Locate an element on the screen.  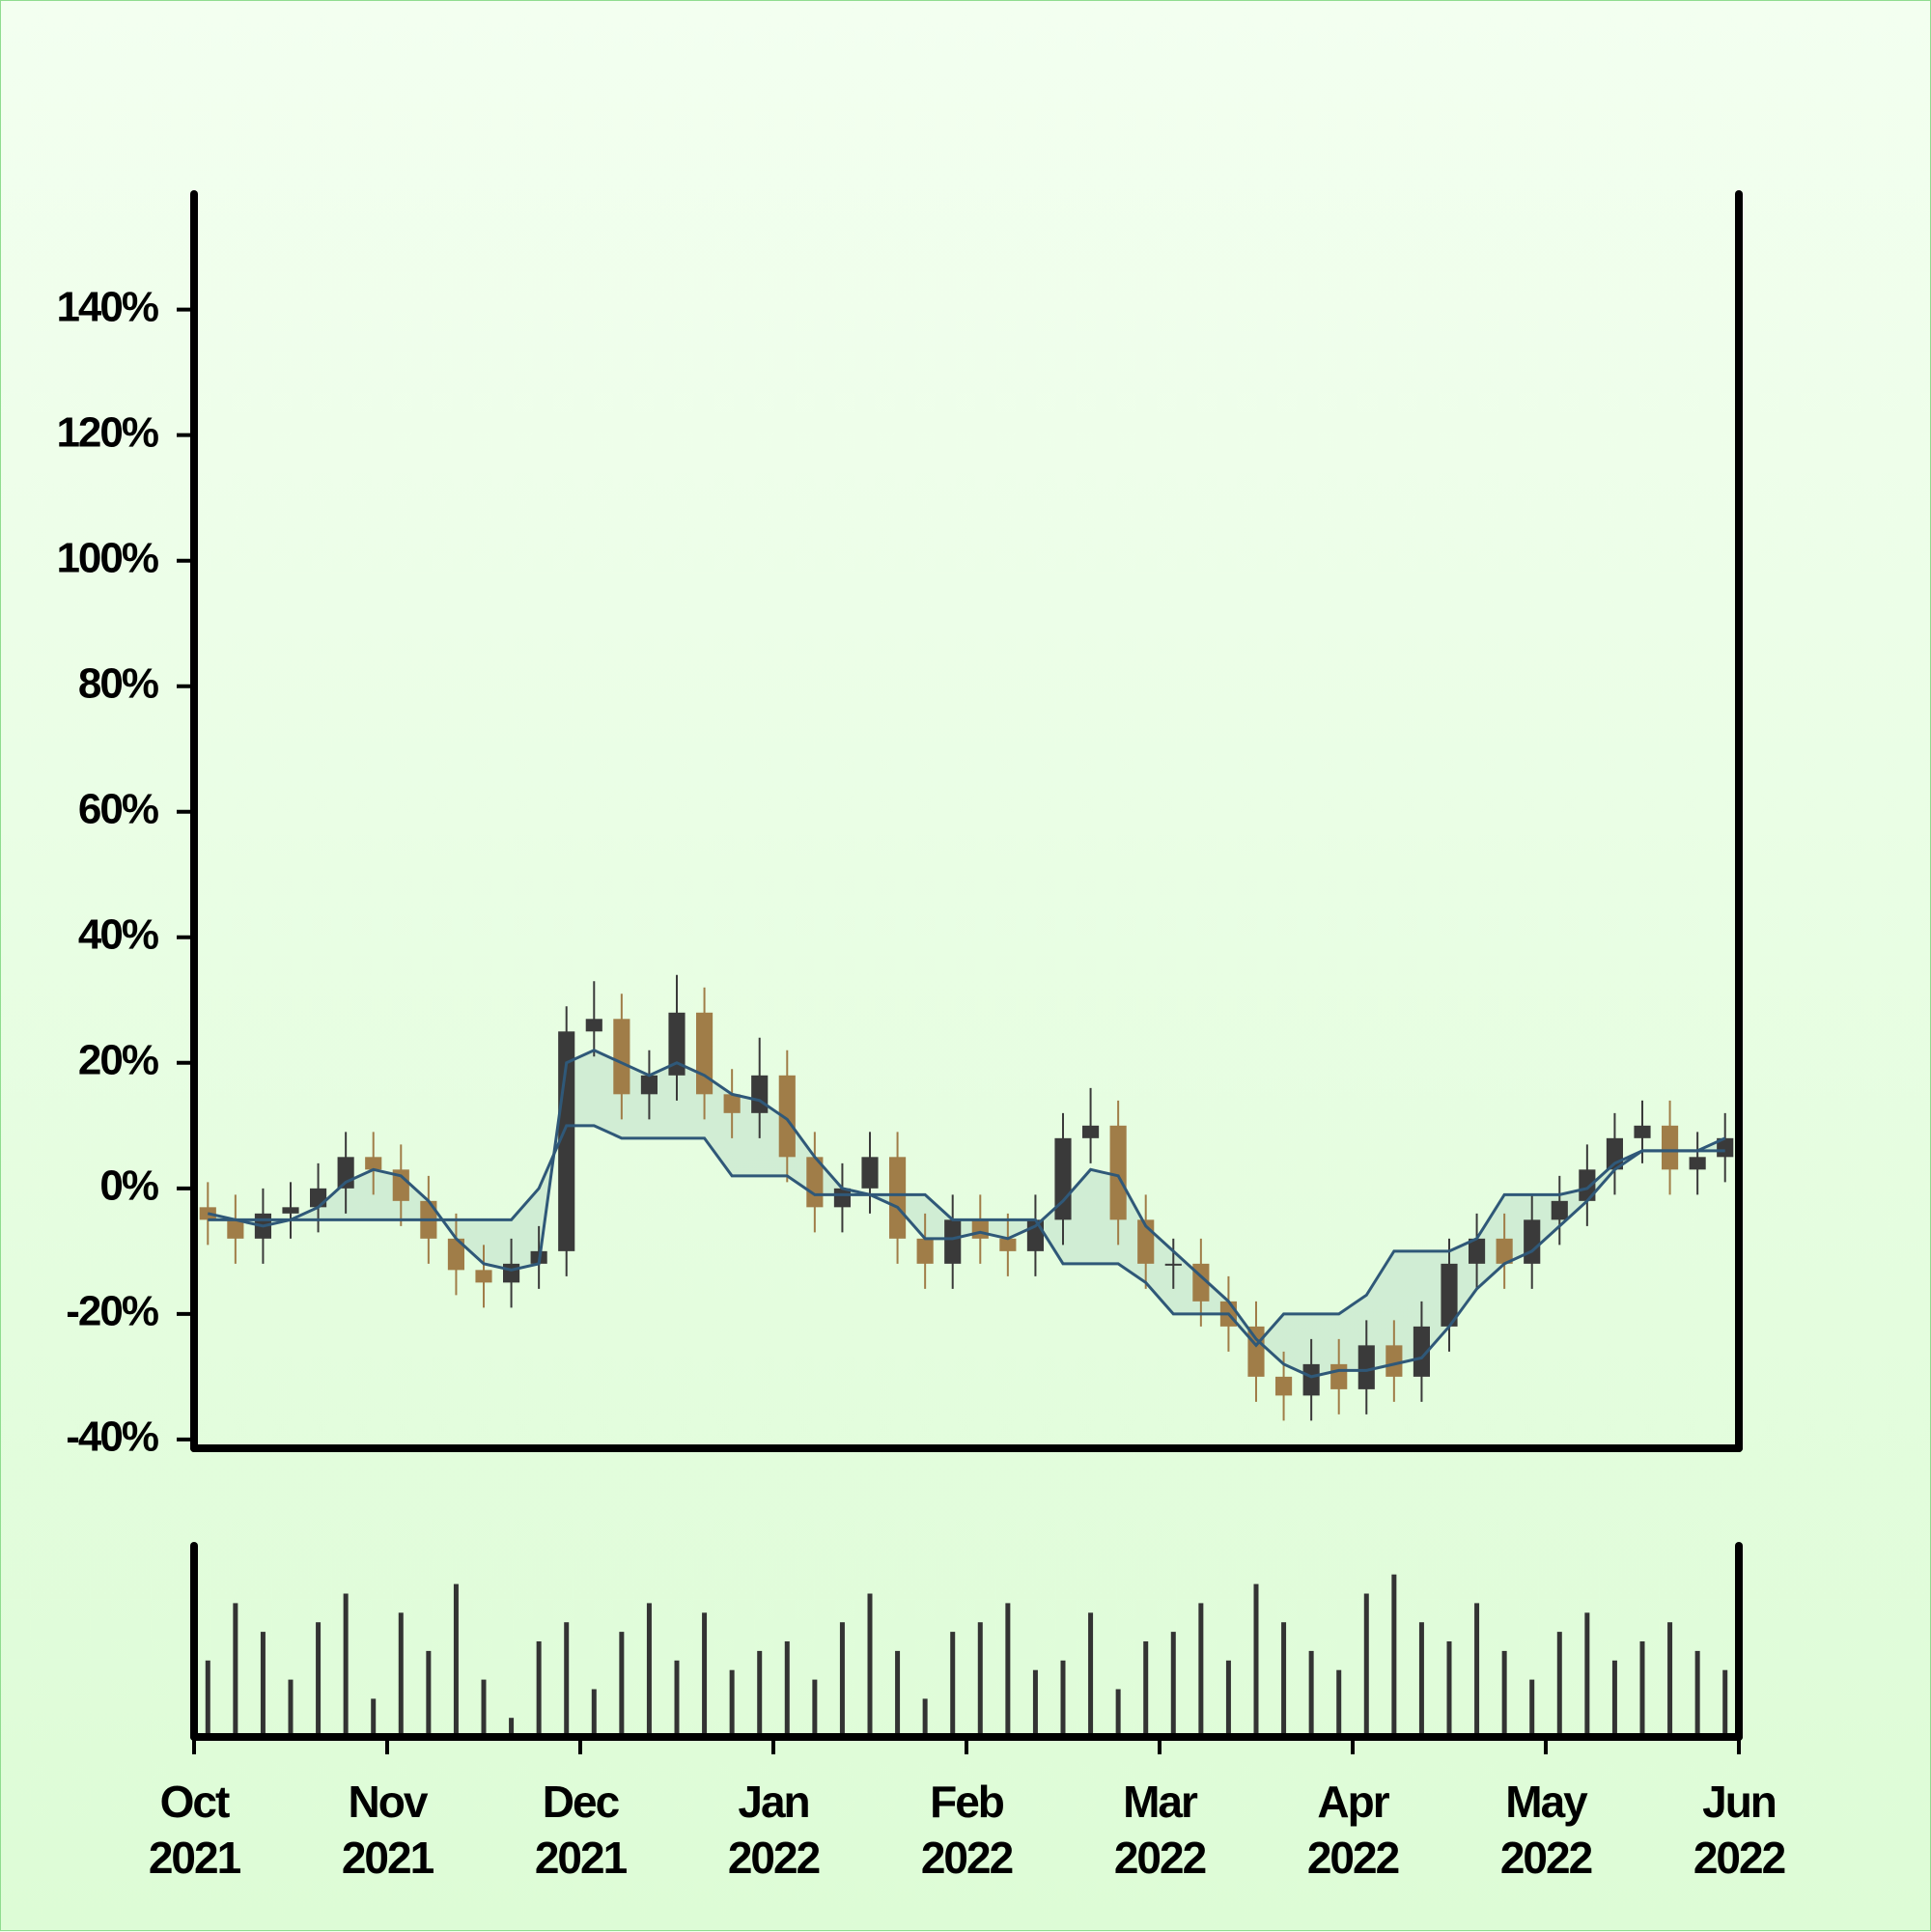
x-tick-label: May 2022 is located at coordinates (1546, 1830).